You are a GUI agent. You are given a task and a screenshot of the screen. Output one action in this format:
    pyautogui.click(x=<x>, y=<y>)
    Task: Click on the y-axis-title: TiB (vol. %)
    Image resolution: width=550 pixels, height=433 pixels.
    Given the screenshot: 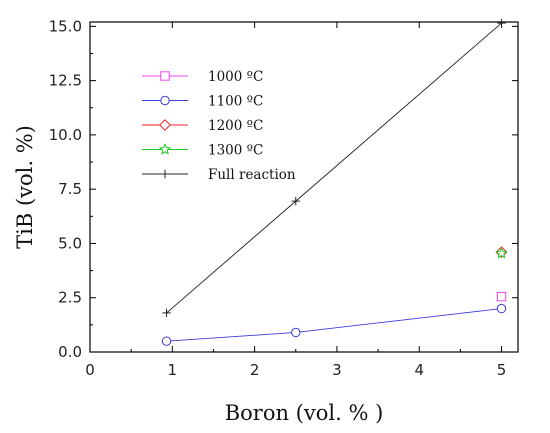 What is the action you would take?
    pyautogui.click(x=25, y=187)
    